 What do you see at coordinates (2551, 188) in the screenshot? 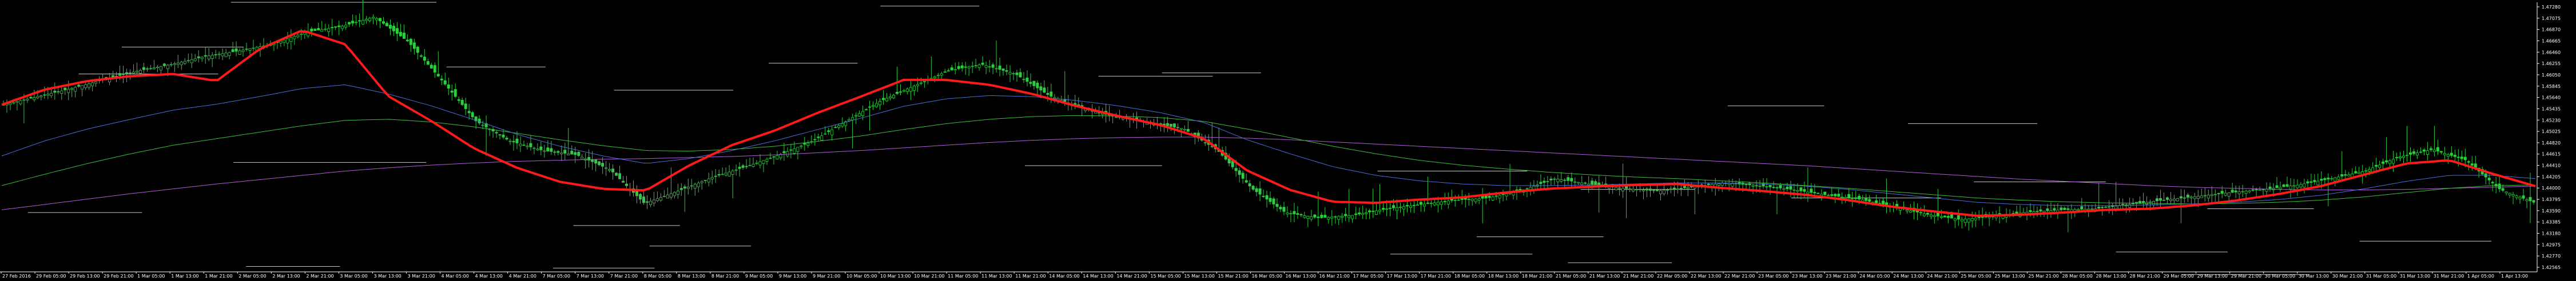
I see `y-tick-label: 1.44000` at bounding box center [2551, 188].